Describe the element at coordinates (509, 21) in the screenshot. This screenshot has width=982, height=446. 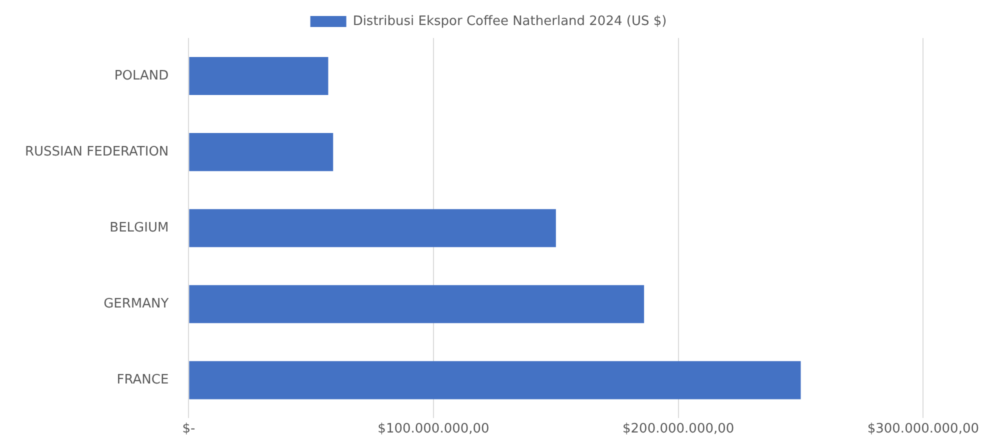
I see `legend-label: Distribusi Ekspor Coffee Natherland 2024 (US $)` at that location.